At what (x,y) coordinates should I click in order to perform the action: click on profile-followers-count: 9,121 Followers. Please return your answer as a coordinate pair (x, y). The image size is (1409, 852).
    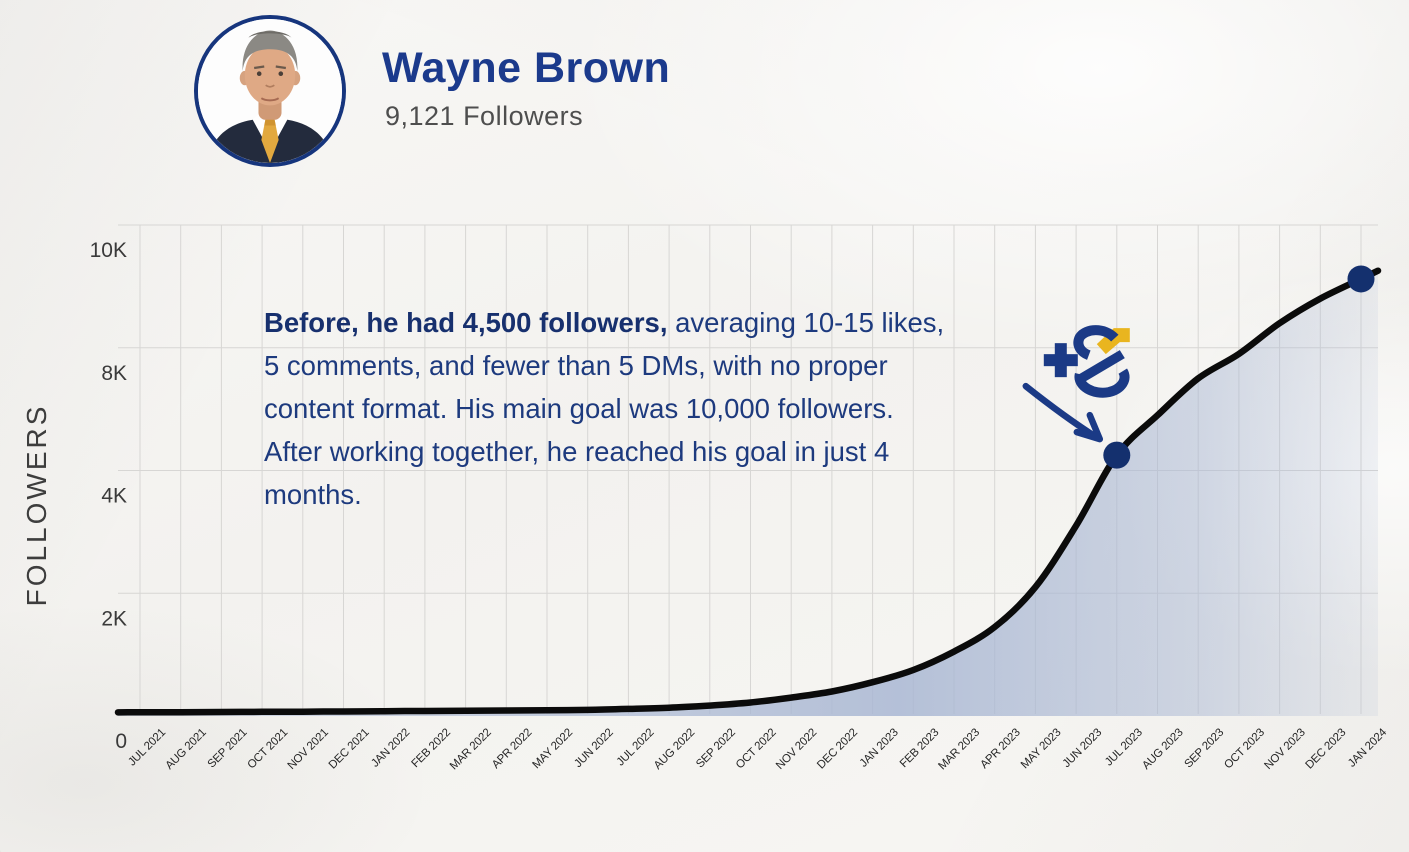
    Looking at the image, I should click on (484, 116).